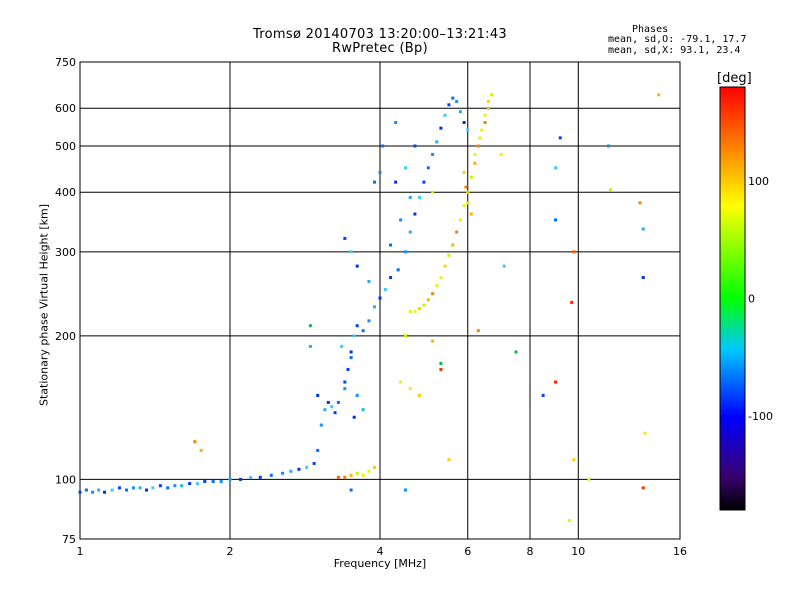 The image size is (800, 600). Describe the element at coordinates (758, 181) in the screenshot. I see `colorbar-tick-label: 100` at that location.